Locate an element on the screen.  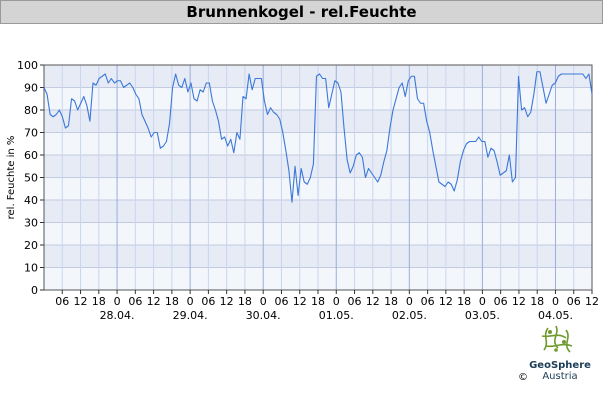
y-tick-label: 30 is located at coordinates (31, 223).